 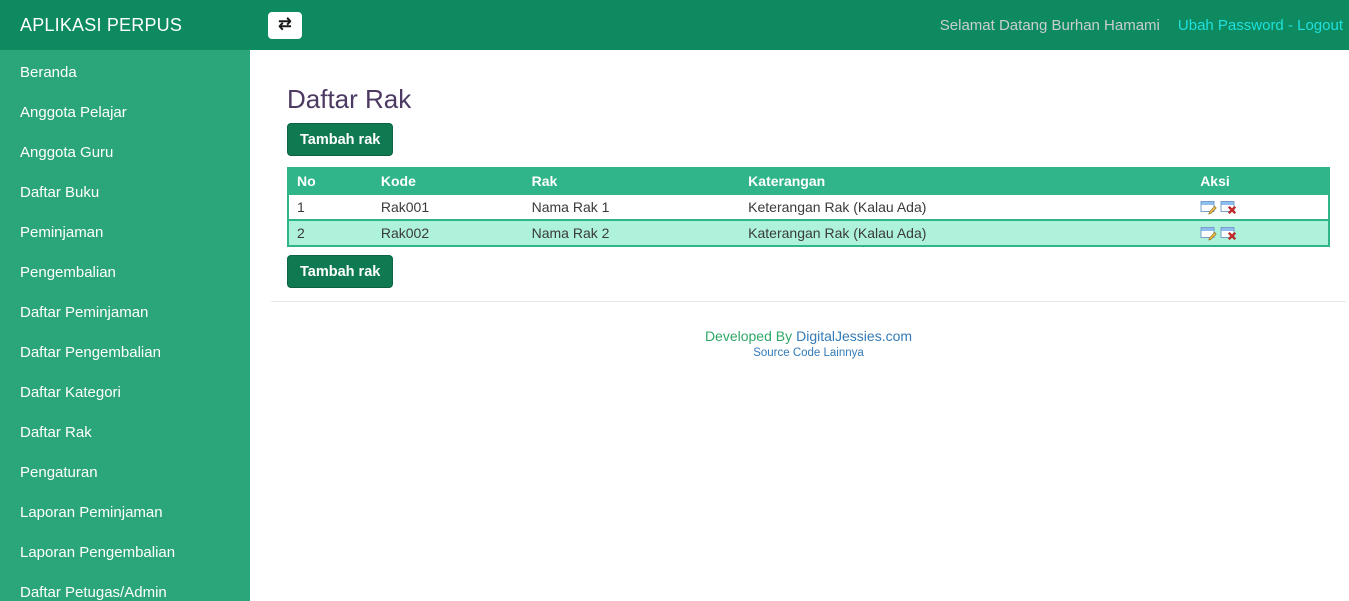 I want to click on welcome-text: Selamat Datang Burhan Hamami, so click(x=1049, y=25).